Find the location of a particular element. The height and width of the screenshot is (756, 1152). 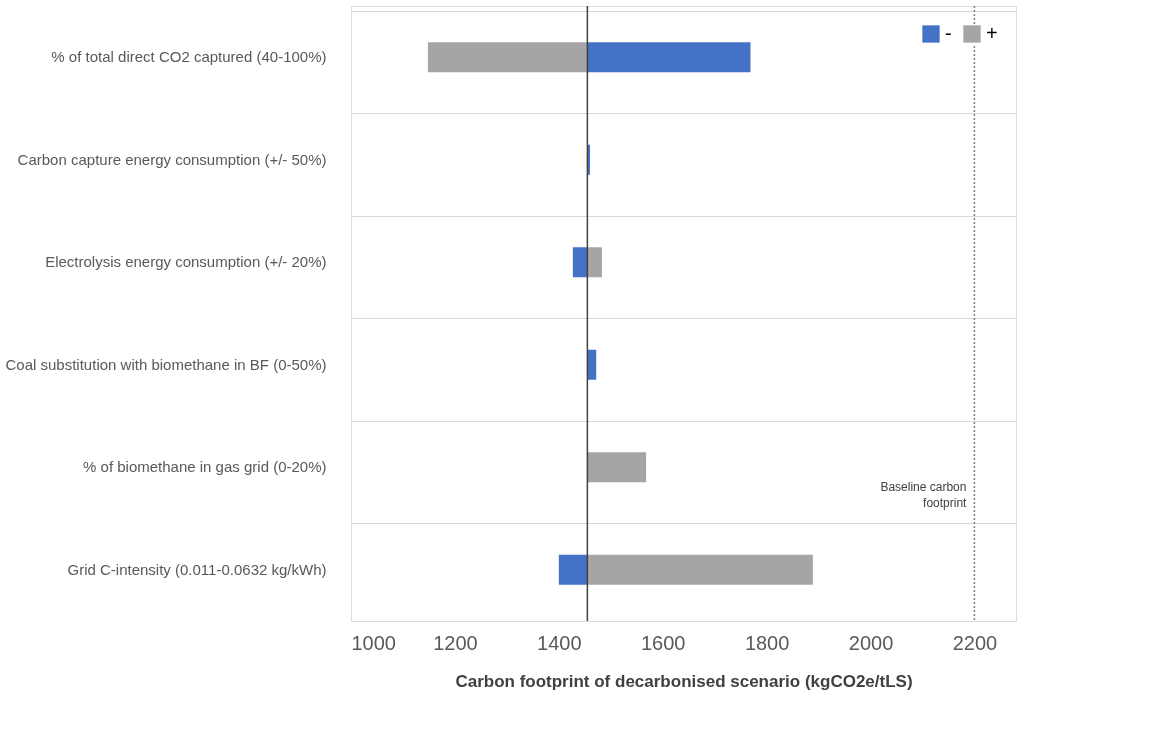

y-tick-label: % of total direct CO2 captured (40-100%) is located at coordinates (189, 57).